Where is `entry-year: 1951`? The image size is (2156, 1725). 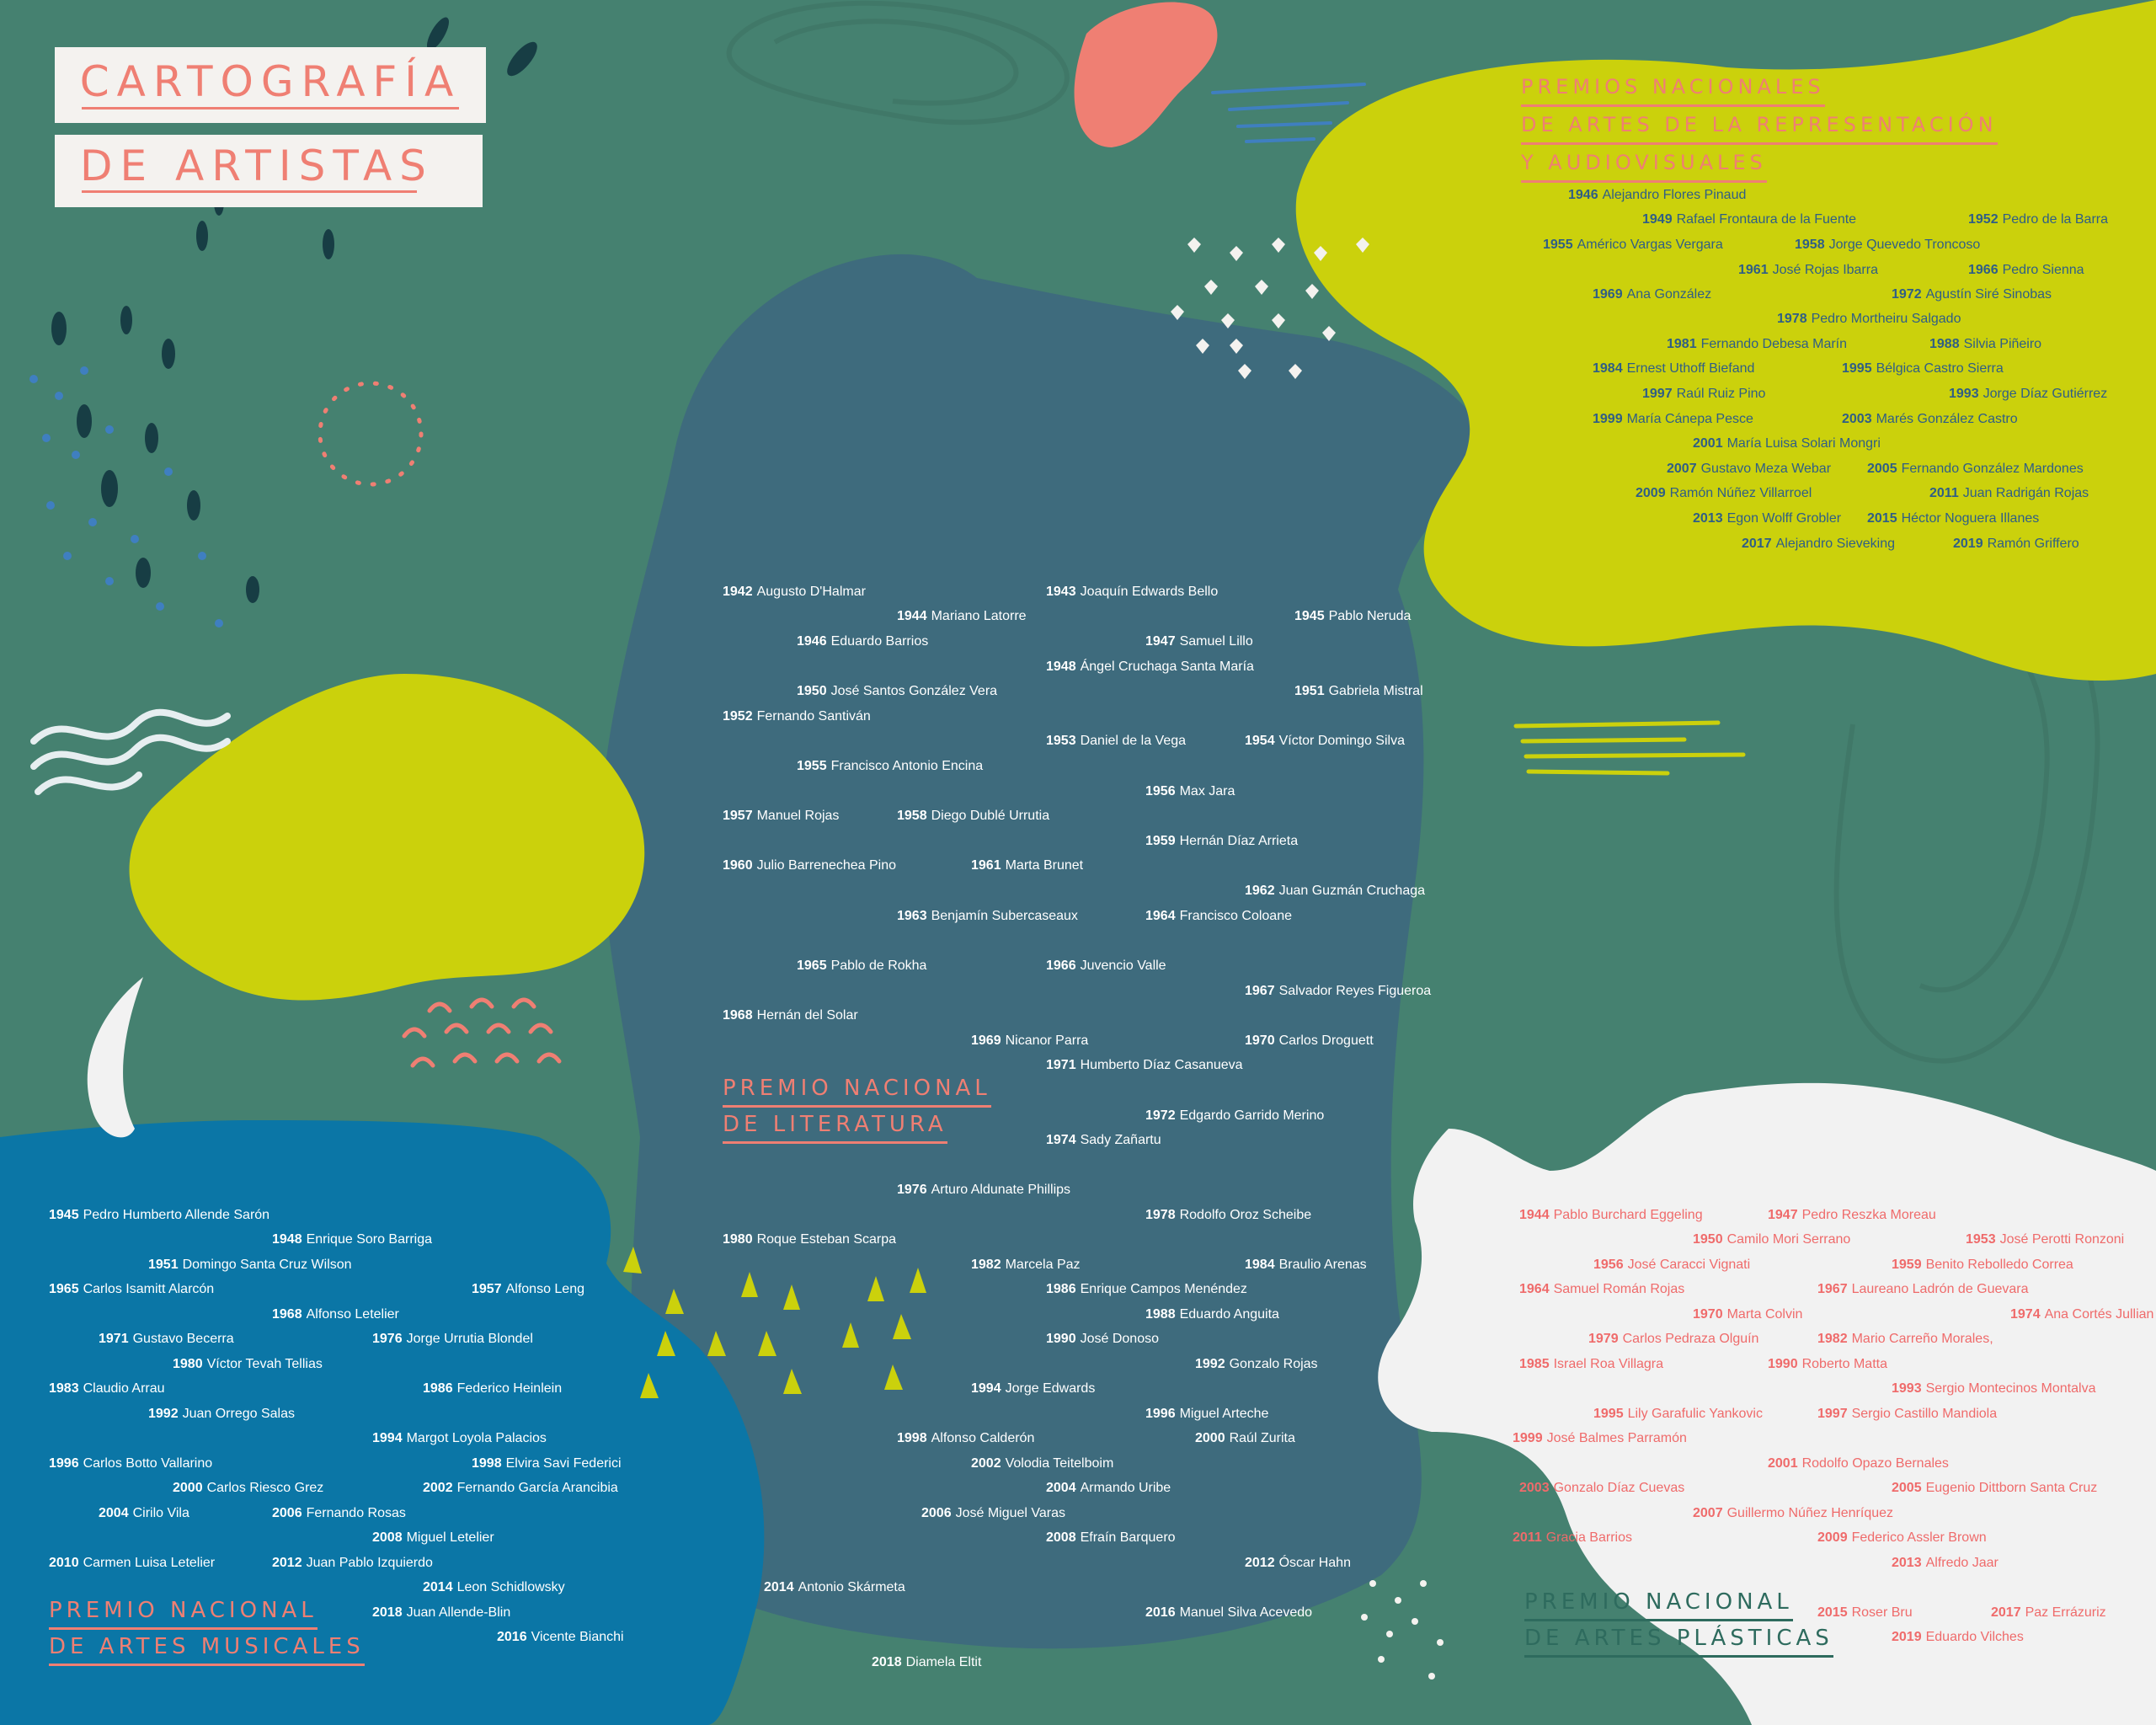 entry-year: 1951 is located at coordinates (163, 1265).